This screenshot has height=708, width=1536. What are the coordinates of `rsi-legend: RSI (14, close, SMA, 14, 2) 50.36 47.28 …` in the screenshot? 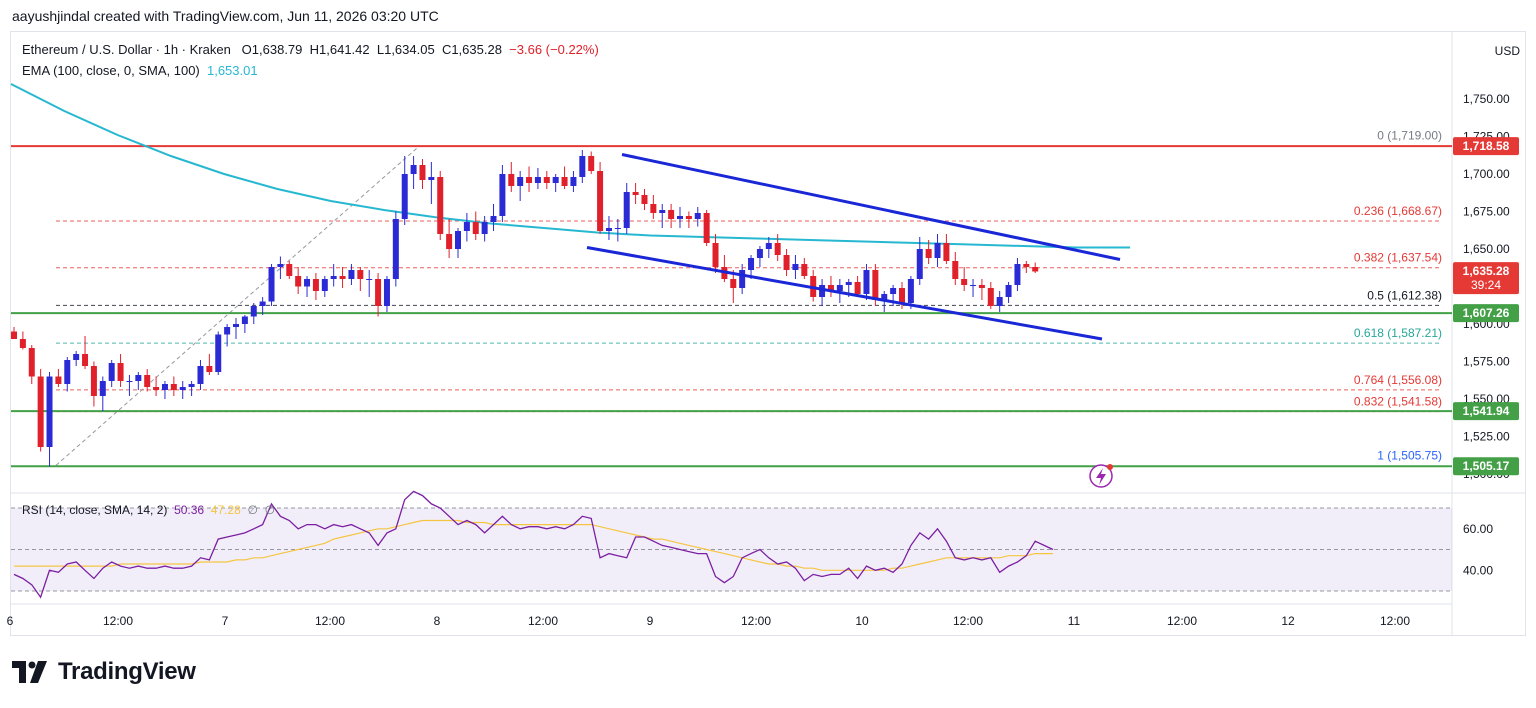 It's located at (148, 510).